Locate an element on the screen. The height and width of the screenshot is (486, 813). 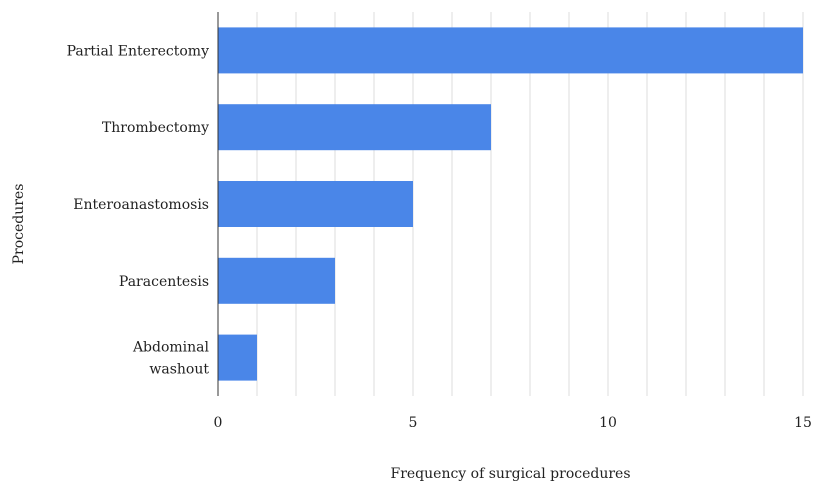
x-tick-label: 10 is located at coordinates (608, 423).